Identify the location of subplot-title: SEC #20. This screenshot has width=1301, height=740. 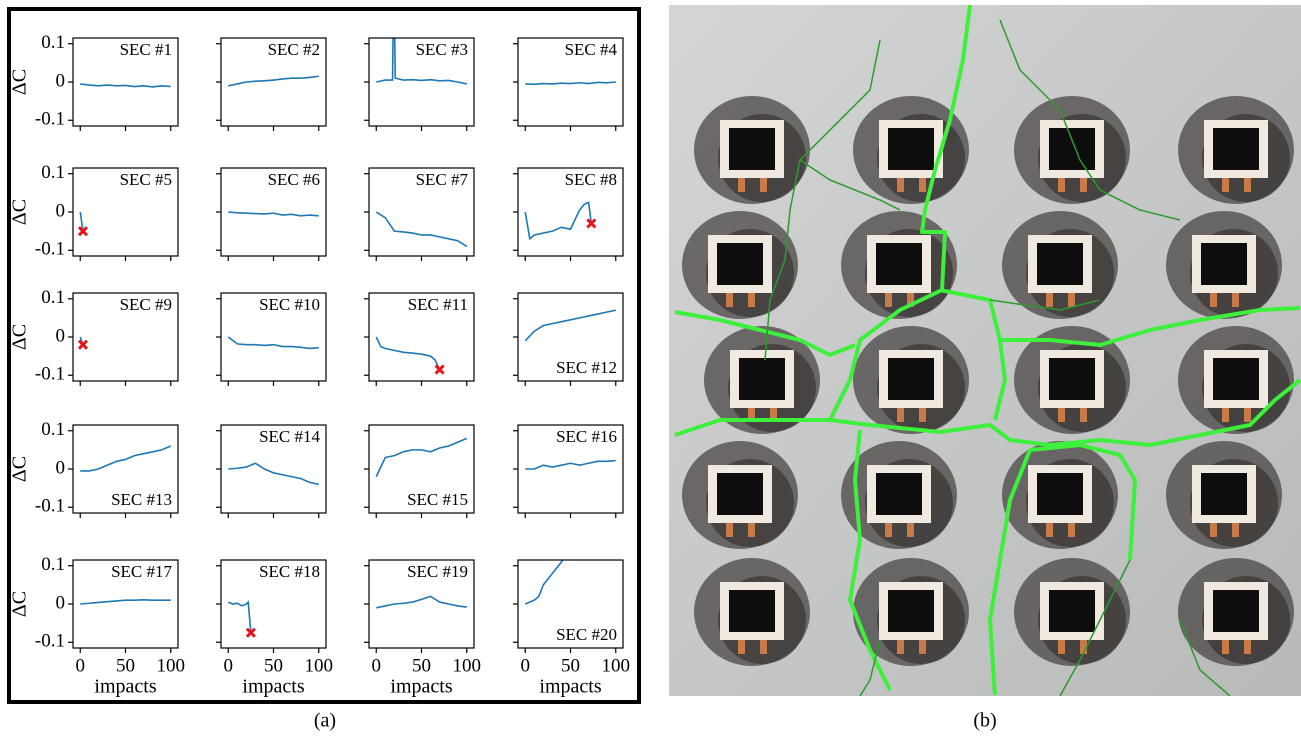
(586, 634).